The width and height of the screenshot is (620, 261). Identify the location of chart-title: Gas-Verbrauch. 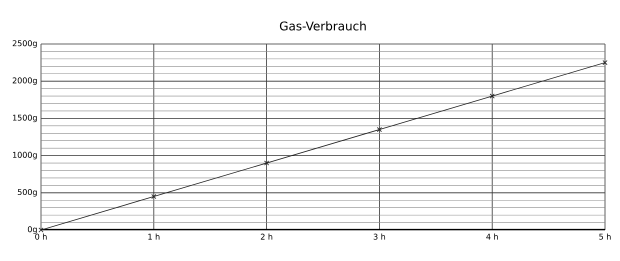
(323, 26).